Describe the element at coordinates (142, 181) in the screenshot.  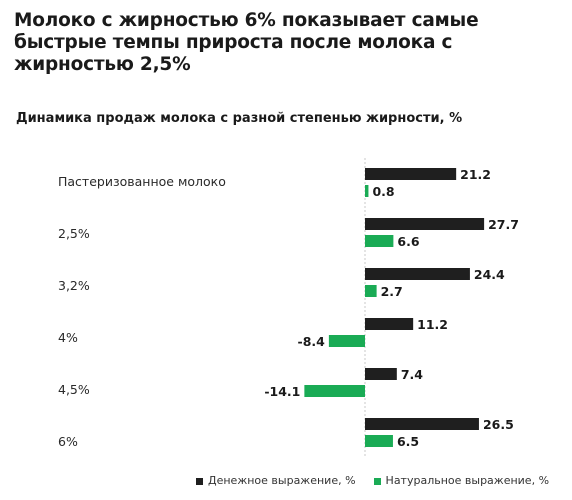
I see `category-label: Пастеризованное молоко` at that location.